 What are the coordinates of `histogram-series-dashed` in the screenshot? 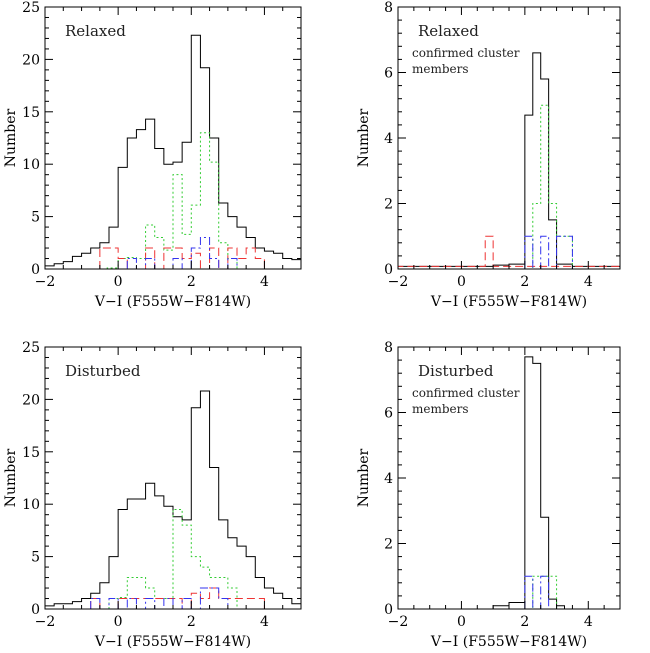 It's located at (177, 598).